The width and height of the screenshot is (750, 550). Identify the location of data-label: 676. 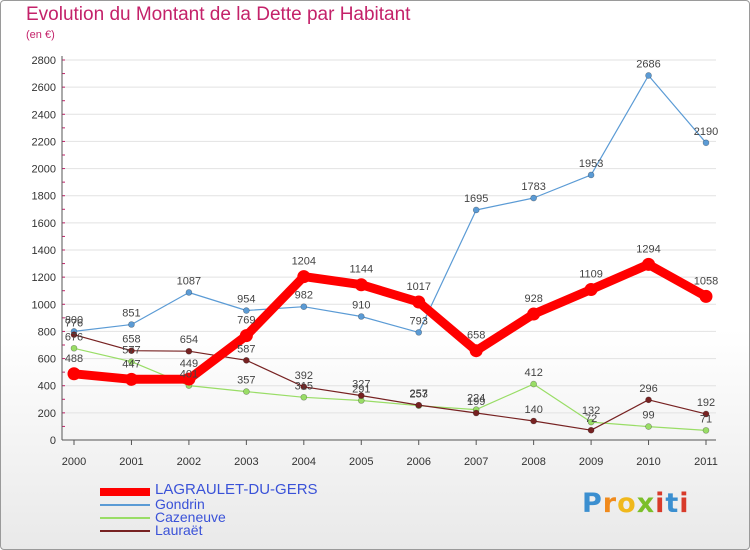
(74, 337).